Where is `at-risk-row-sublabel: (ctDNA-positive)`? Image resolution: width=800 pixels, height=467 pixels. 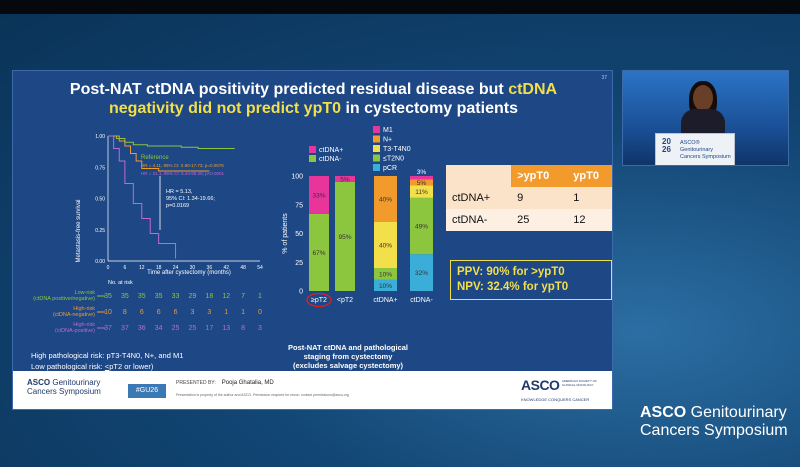
at-risk-row-sublabel: (ctDNA-positive) is located at coordinates (75, 331).